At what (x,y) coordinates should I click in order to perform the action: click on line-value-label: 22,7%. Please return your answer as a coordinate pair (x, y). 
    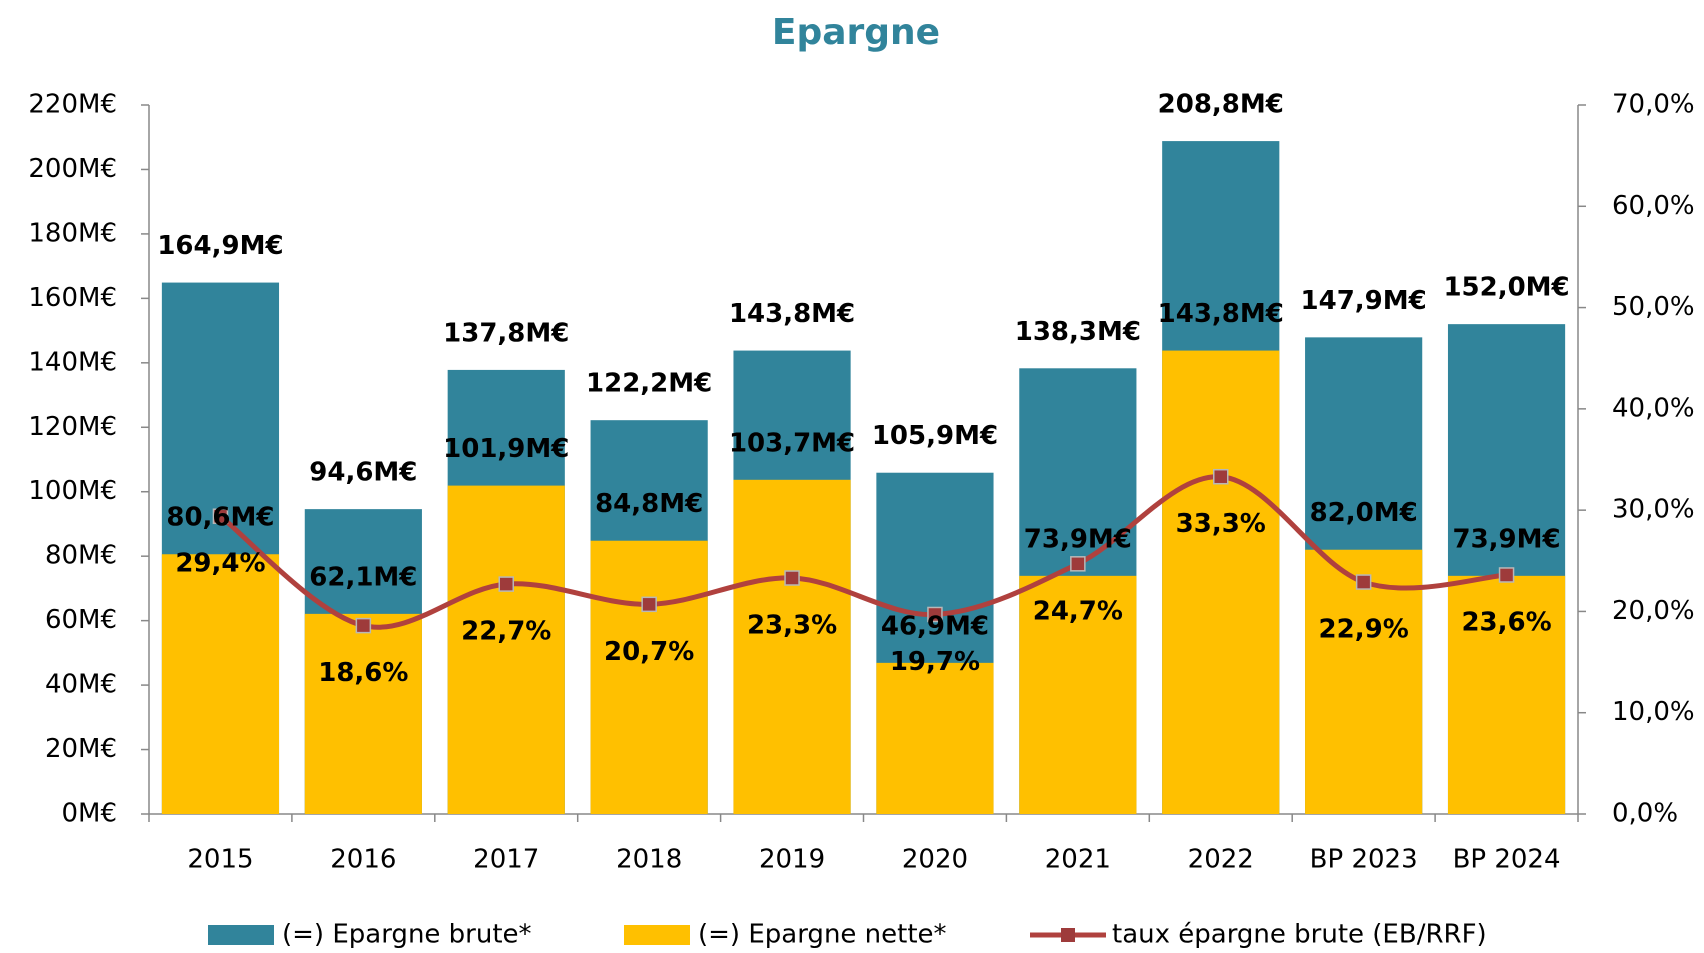
    Looking at the image, I should click on (506, 632).